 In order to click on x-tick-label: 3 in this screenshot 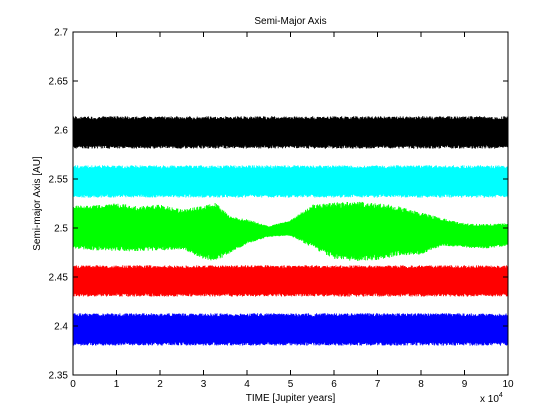, I will do `click(204, 384)`.